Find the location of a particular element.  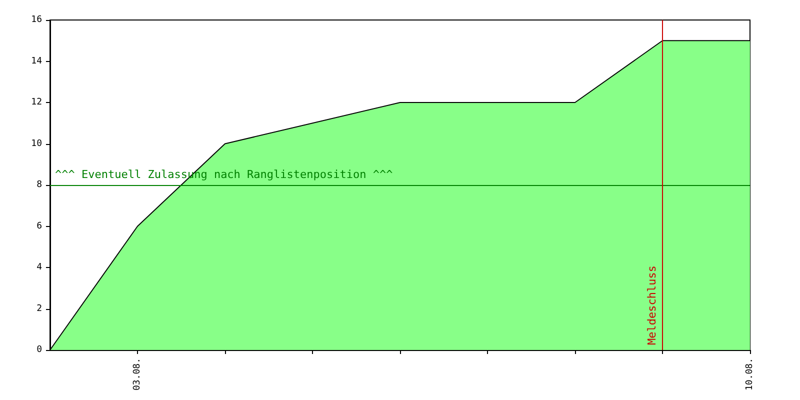

y-tick-label: 16 is located at coordinates (36, 20).